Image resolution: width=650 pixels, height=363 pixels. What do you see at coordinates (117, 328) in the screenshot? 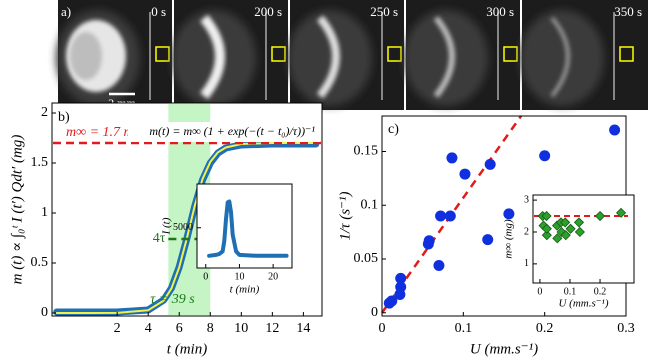
I see `x-tick-label: 2` at bounding box center [117, 328].